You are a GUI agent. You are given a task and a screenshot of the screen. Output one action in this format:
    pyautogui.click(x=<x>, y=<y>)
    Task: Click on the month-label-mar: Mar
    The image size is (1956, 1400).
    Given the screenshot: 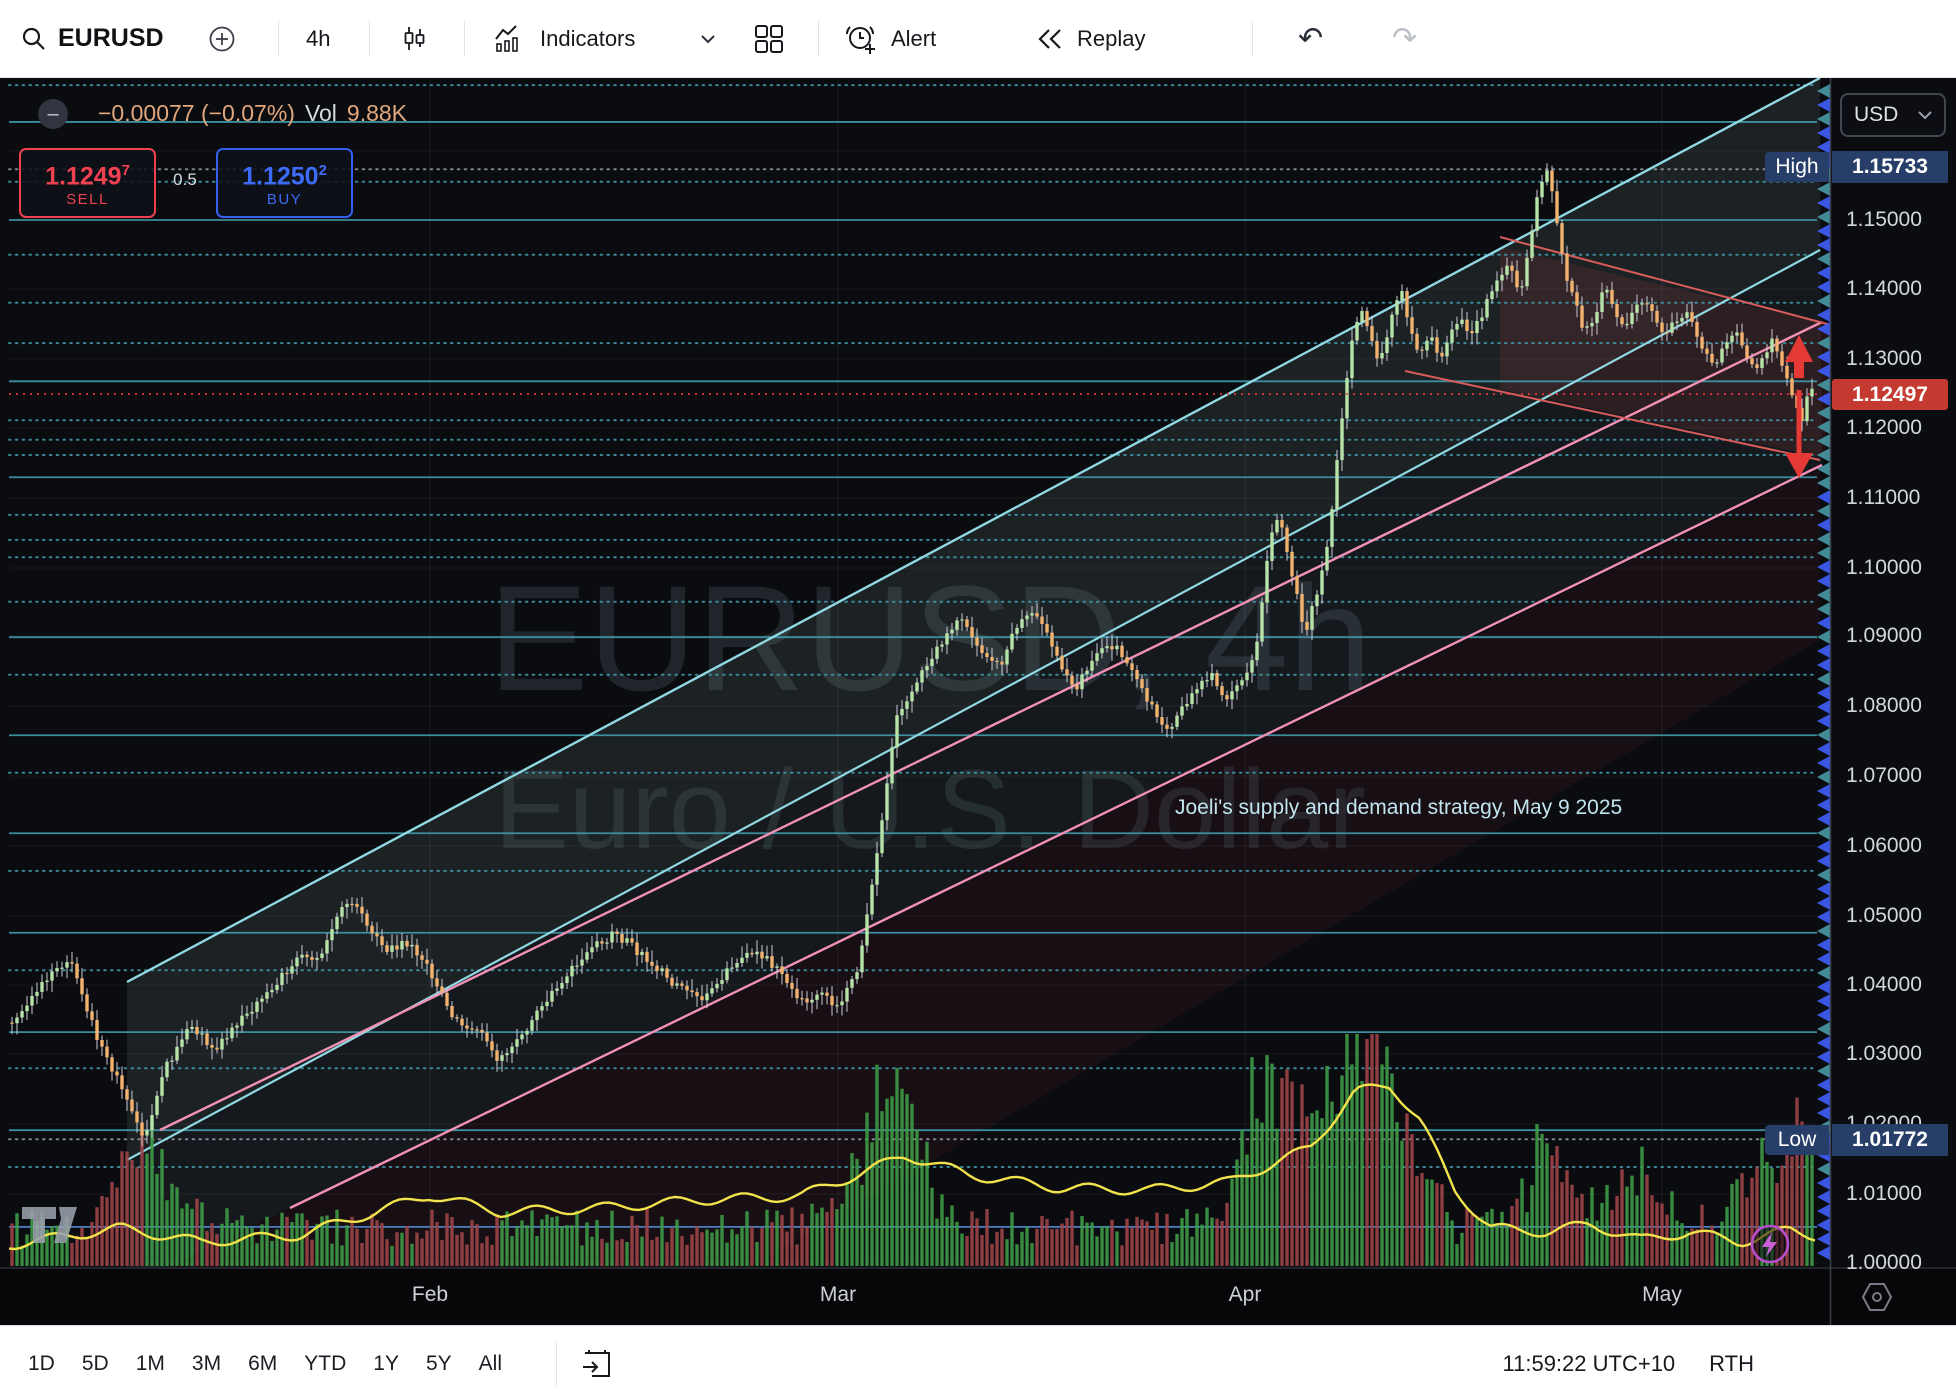 What is the action you would take?
    pyautogui.click(x=838, y=1294)
    